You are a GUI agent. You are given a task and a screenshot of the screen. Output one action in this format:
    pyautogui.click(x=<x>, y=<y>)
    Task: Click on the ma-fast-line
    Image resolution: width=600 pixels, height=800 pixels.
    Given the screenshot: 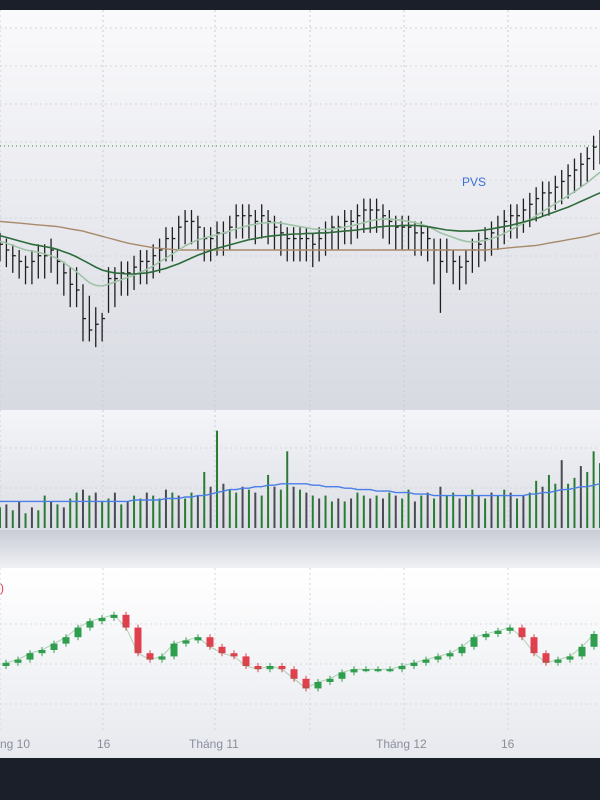 What is the action you would take?
    pyautogui.click(x=300, y=229)
    